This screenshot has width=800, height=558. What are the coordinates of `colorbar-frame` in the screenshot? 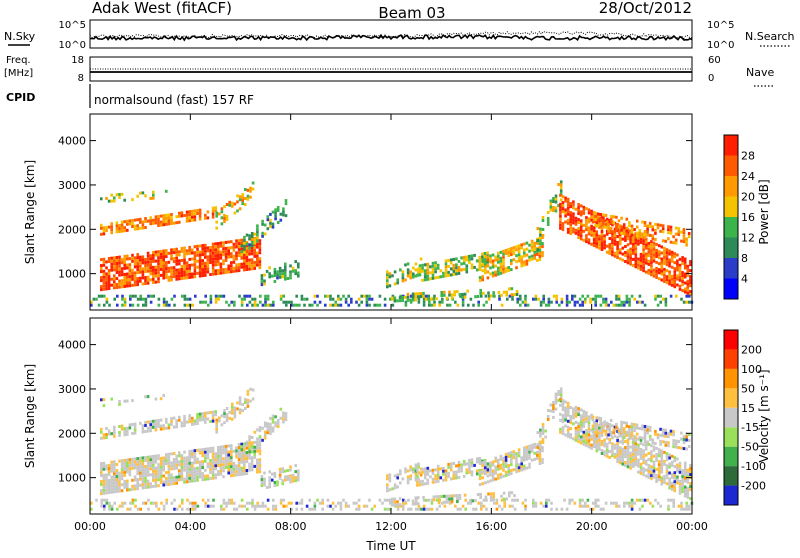 It's located at (731, 217).